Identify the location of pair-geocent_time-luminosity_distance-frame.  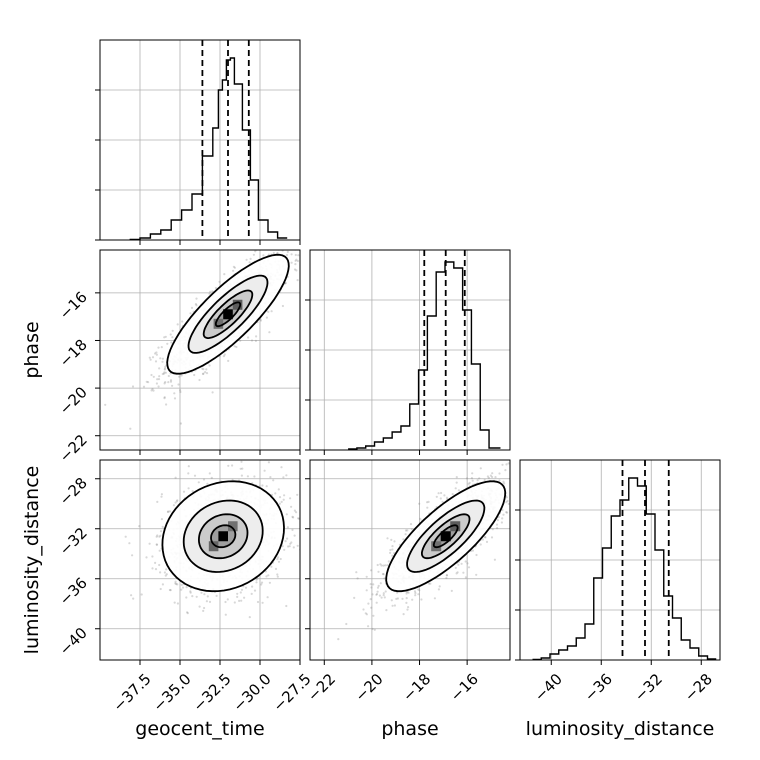
(200, 560).